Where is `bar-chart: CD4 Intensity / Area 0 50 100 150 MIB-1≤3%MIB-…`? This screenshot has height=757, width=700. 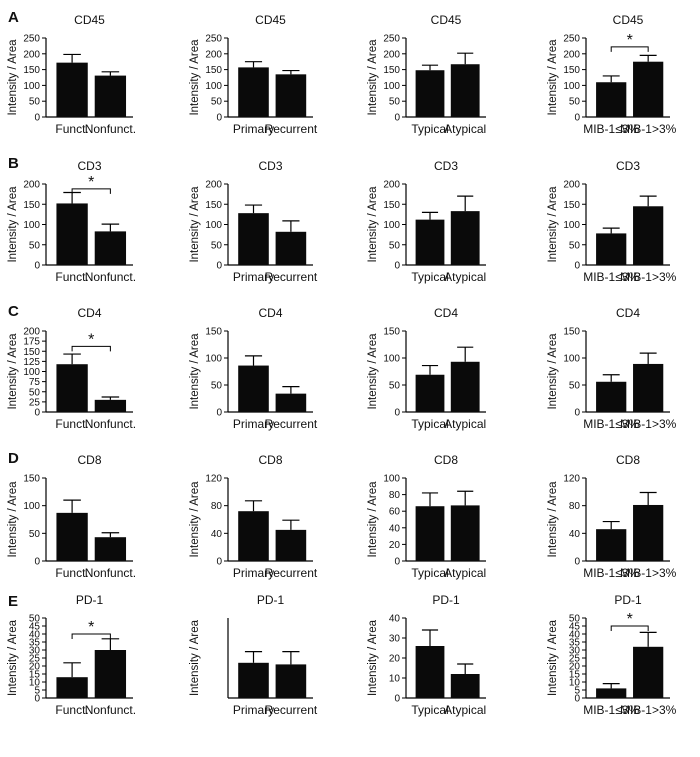 bar-chart: CD4 Intensity / Area 0 50 100 150 MIB-1≤3%MIB-… is located at coordinates (612, 368).